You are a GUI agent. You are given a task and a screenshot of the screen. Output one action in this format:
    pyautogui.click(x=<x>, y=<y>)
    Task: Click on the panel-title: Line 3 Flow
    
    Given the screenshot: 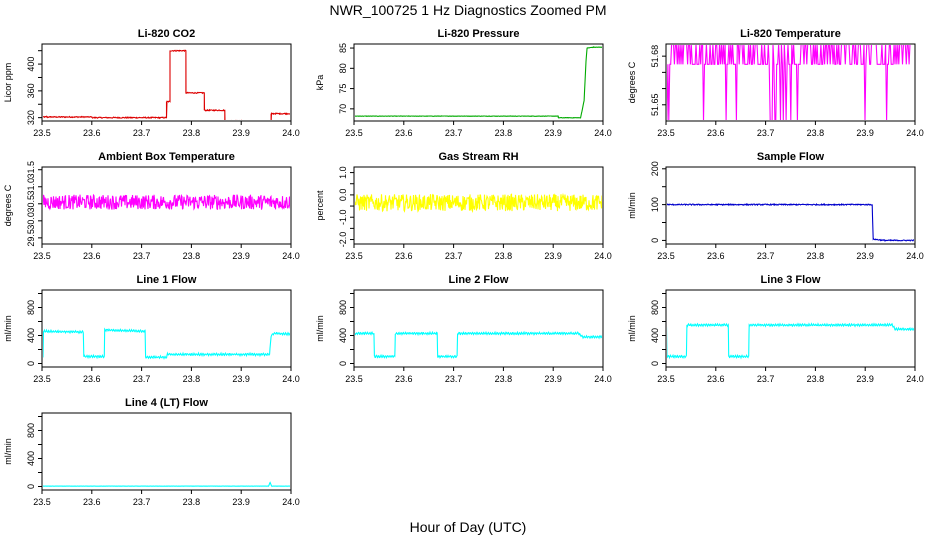 What is the action you would take?
    pyautogui.click(x=791, y=280)
    